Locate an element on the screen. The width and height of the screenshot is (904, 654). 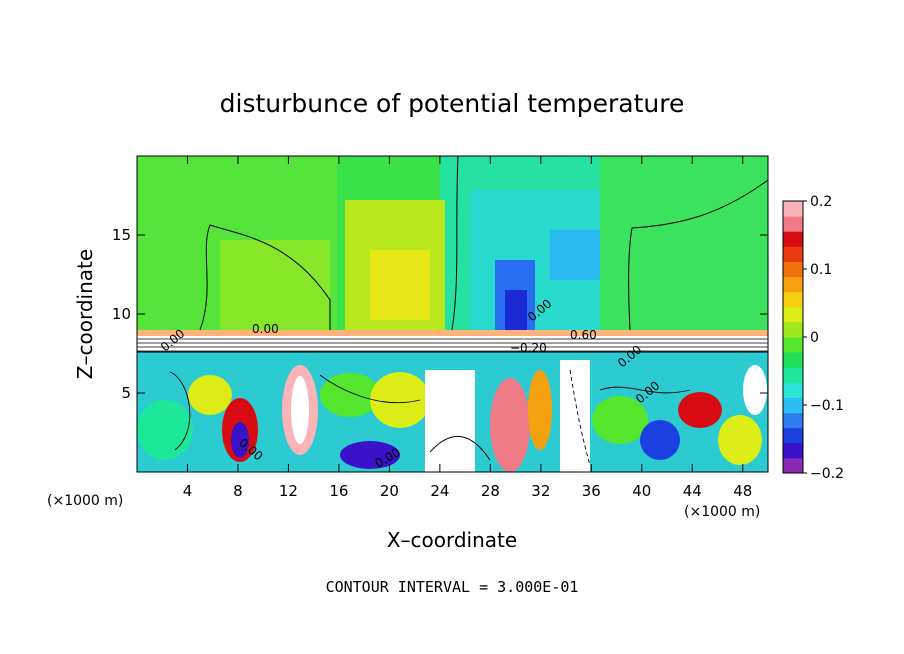
x-tick-label: 36 is located at coordinates (591, 491).